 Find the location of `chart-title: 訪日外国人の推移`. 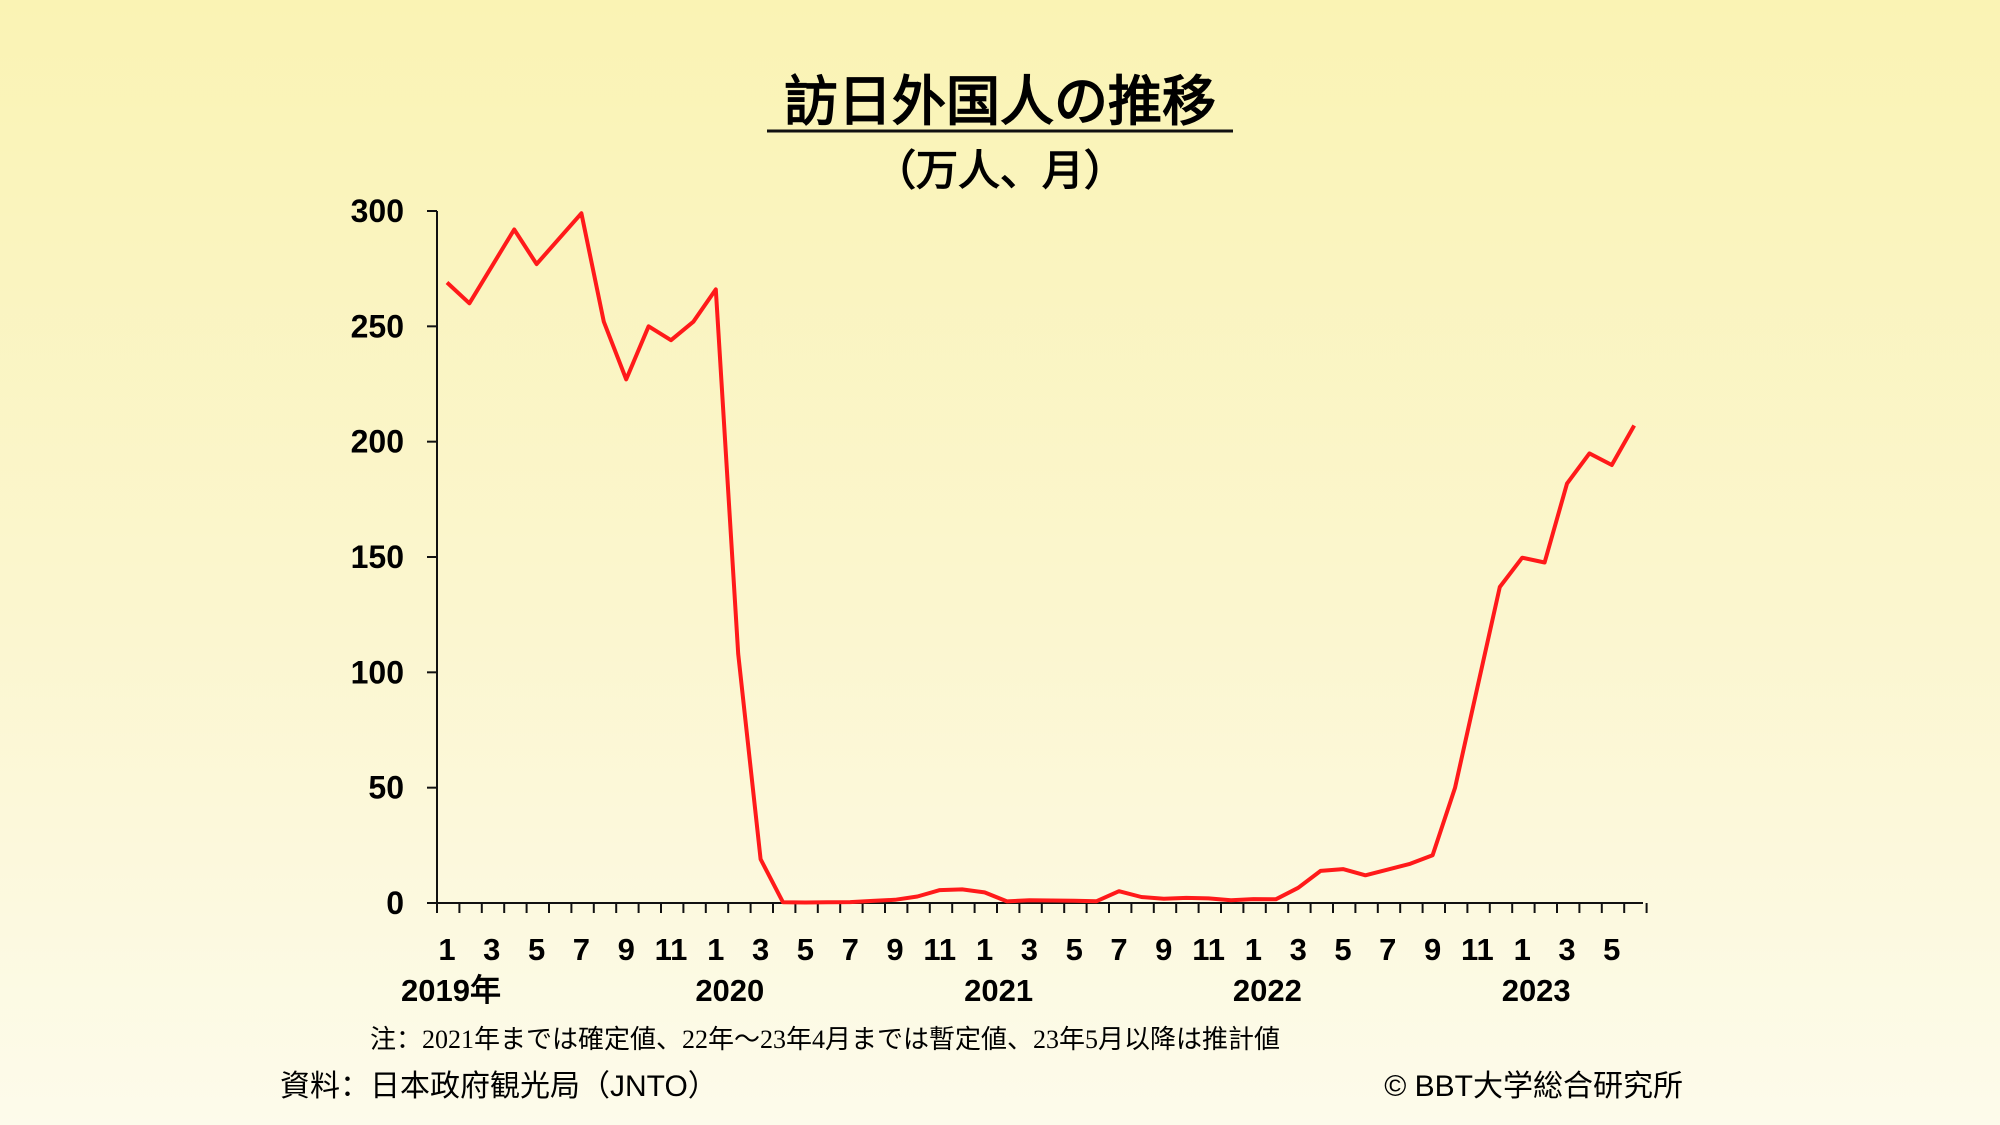

chart-title: 訪日外国人の推移 is located at coordinates (1000, 102).